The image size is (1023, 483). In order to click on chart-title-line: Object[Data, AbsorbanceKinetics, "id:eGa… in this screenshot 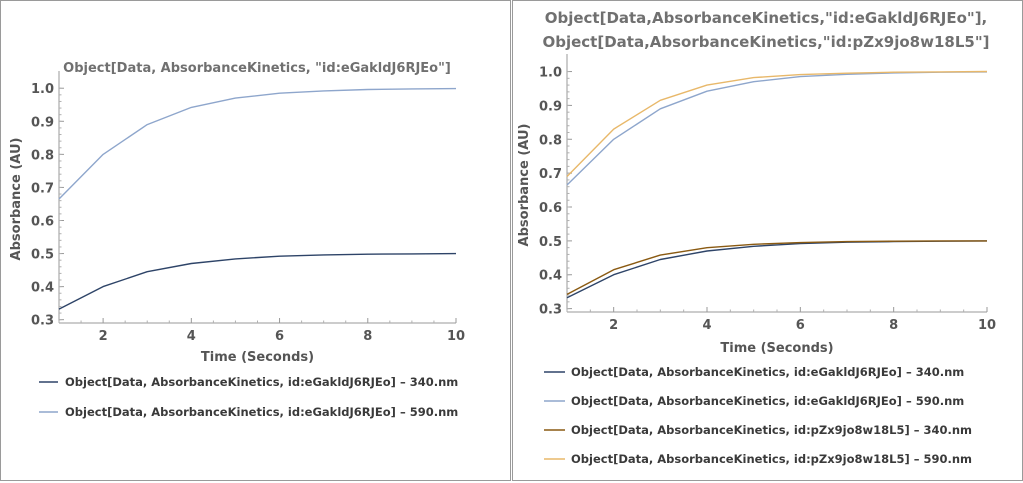, I will do `click(257, 68)`.